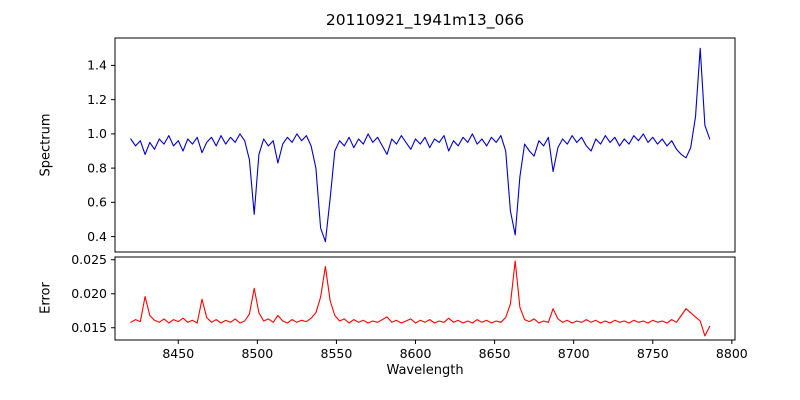 This screenshot has width=800, height=400. Describe the element at coordinates (574, 353) in the screenshot. I see `x-tick-label: 8700` at that location.